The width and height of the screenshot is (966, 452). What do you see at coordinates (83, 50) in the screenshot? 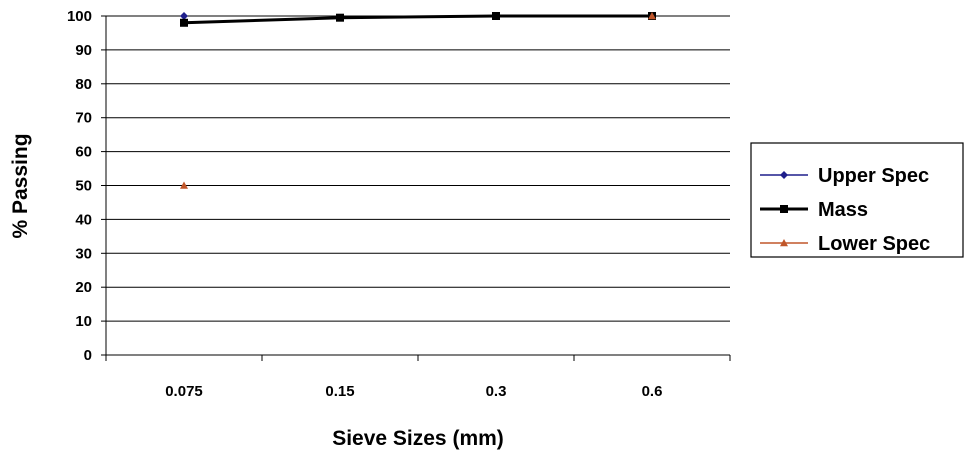
I see `y-tick-label: 90` at bounding box center [83, 50].